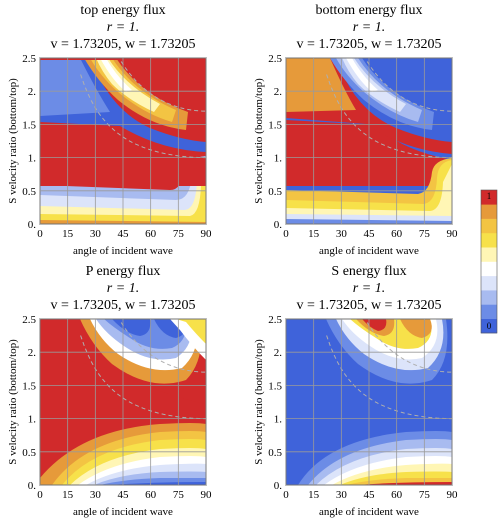 This screenshot has height=524, width=499. Describe the element at coordinates (123, 271) in the screenshot. I see `panel-title: P energy flux` at that location.